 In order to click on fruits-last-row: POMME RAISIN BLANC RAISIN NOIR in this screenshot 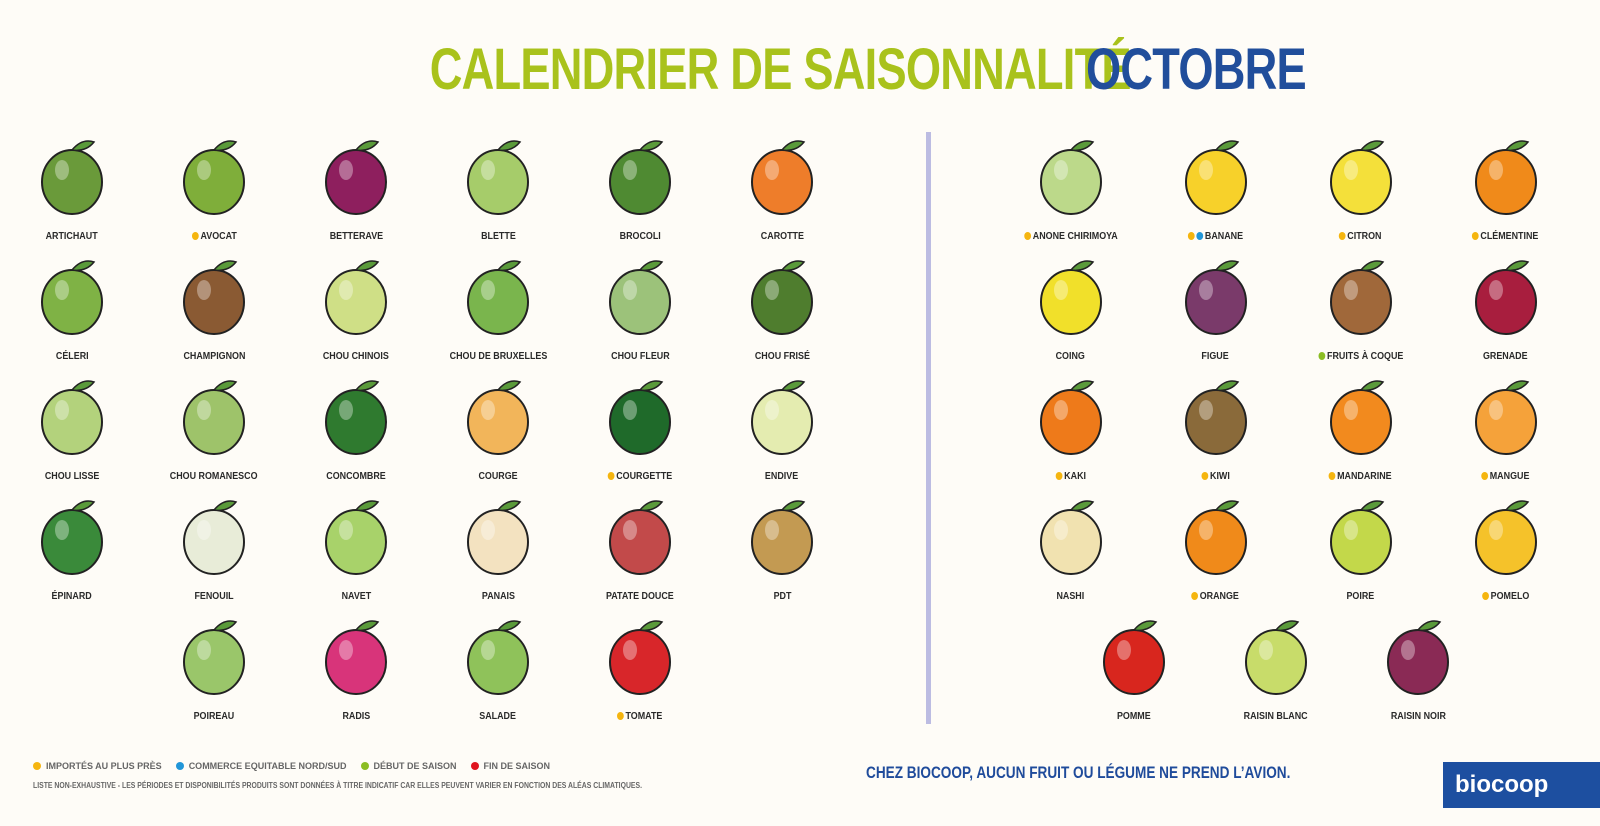, I will do `click(1276, 672)`.